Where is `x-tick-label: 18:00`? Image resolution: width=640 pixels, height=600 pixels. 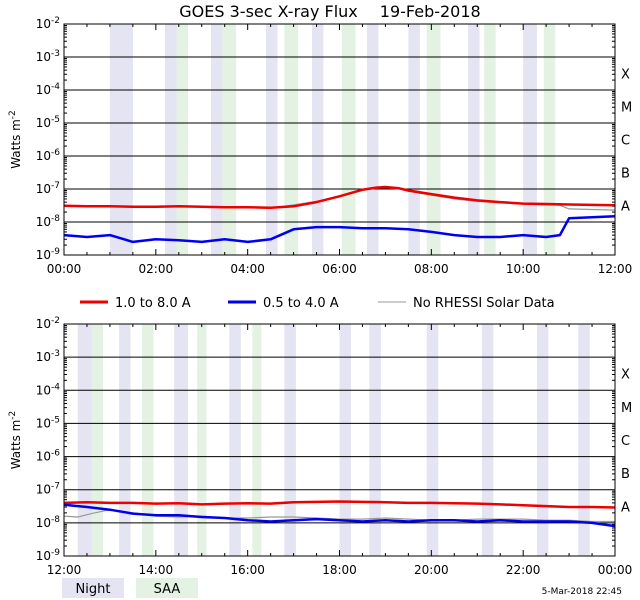
x-tick-label: 18:00 is located at coordinates (339, 570).